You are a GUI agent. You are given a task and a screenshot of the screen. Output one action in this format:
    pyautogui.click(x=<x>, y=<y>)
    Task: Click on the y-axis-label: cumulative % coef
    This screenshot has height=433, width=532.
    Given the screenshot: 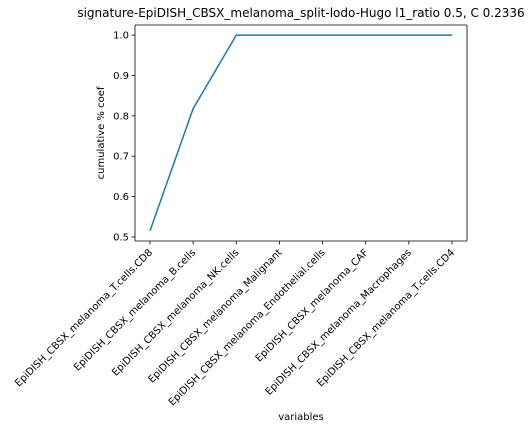 What is the action you would take?
    pyautogui.click(x=101, y=132)
    